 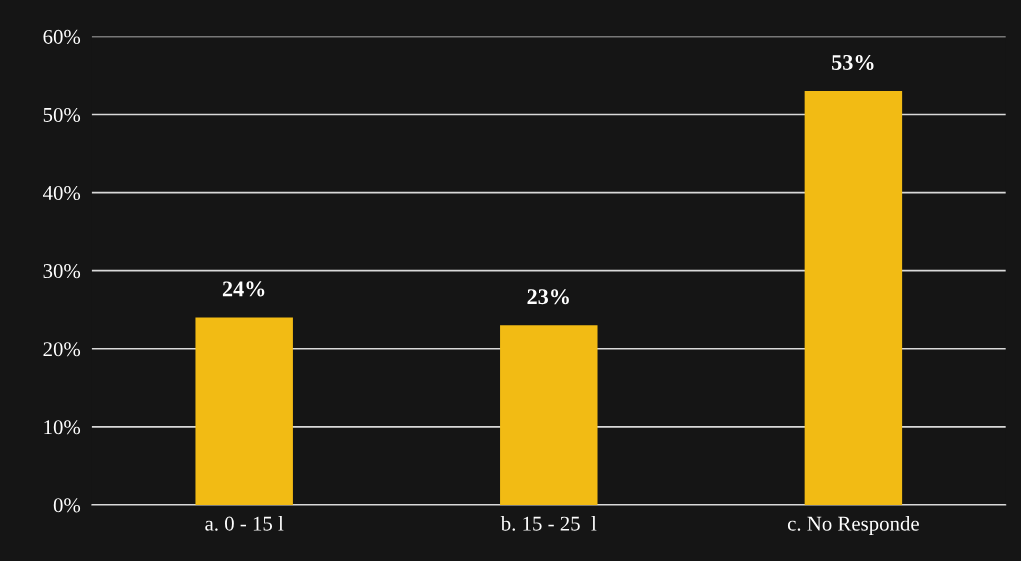 What do you see at coordinates (244, 523) in the screenshot?
I see `x-tick-label: a. 0 - 15 l` at bounding box center [244, 523].